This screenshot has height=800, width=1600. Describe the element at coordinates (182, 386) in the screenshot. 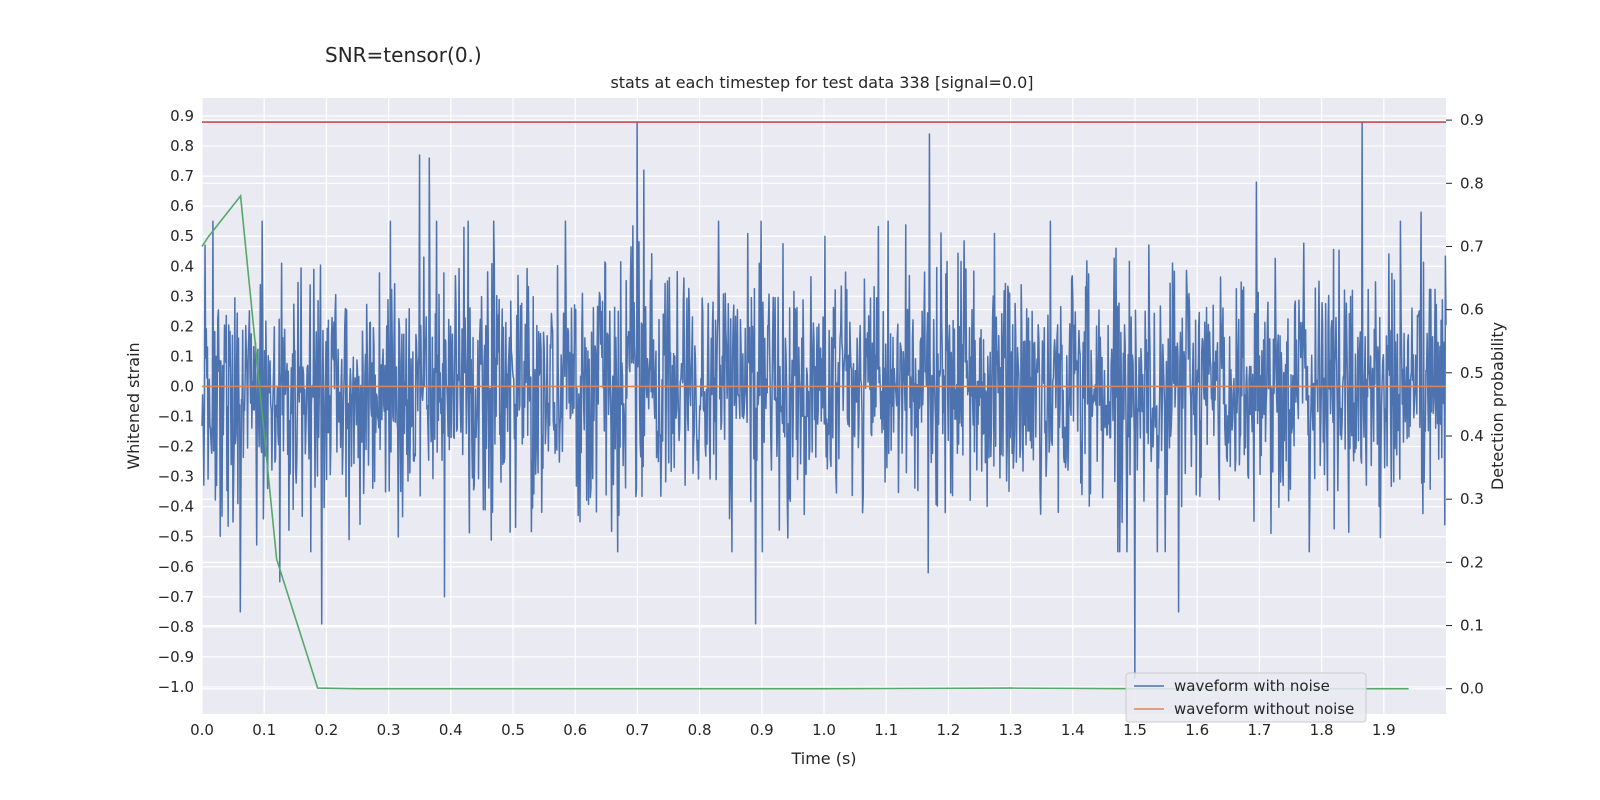

I see `y-tick-label: 0.0` at that location.